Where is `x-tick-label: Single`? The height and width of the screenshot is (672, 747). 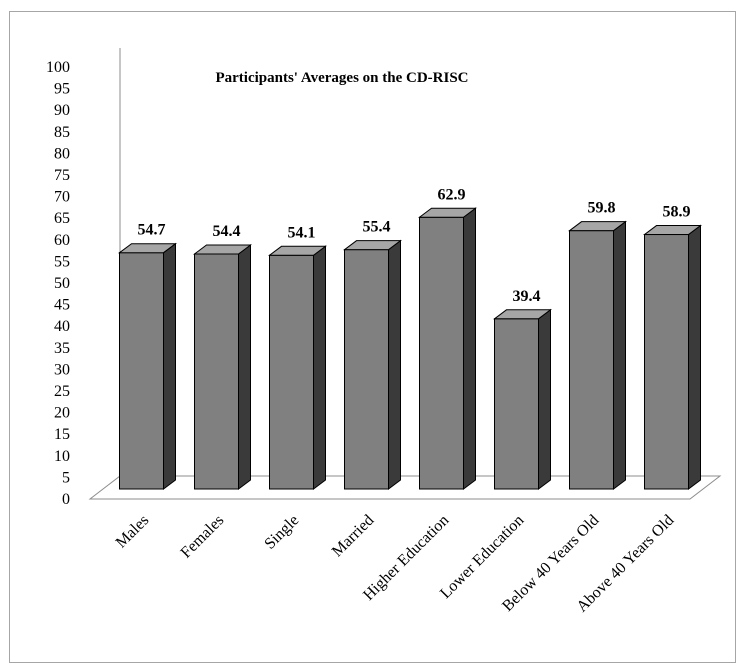 x-tick-label: Single is located at coordinates (281, 532).